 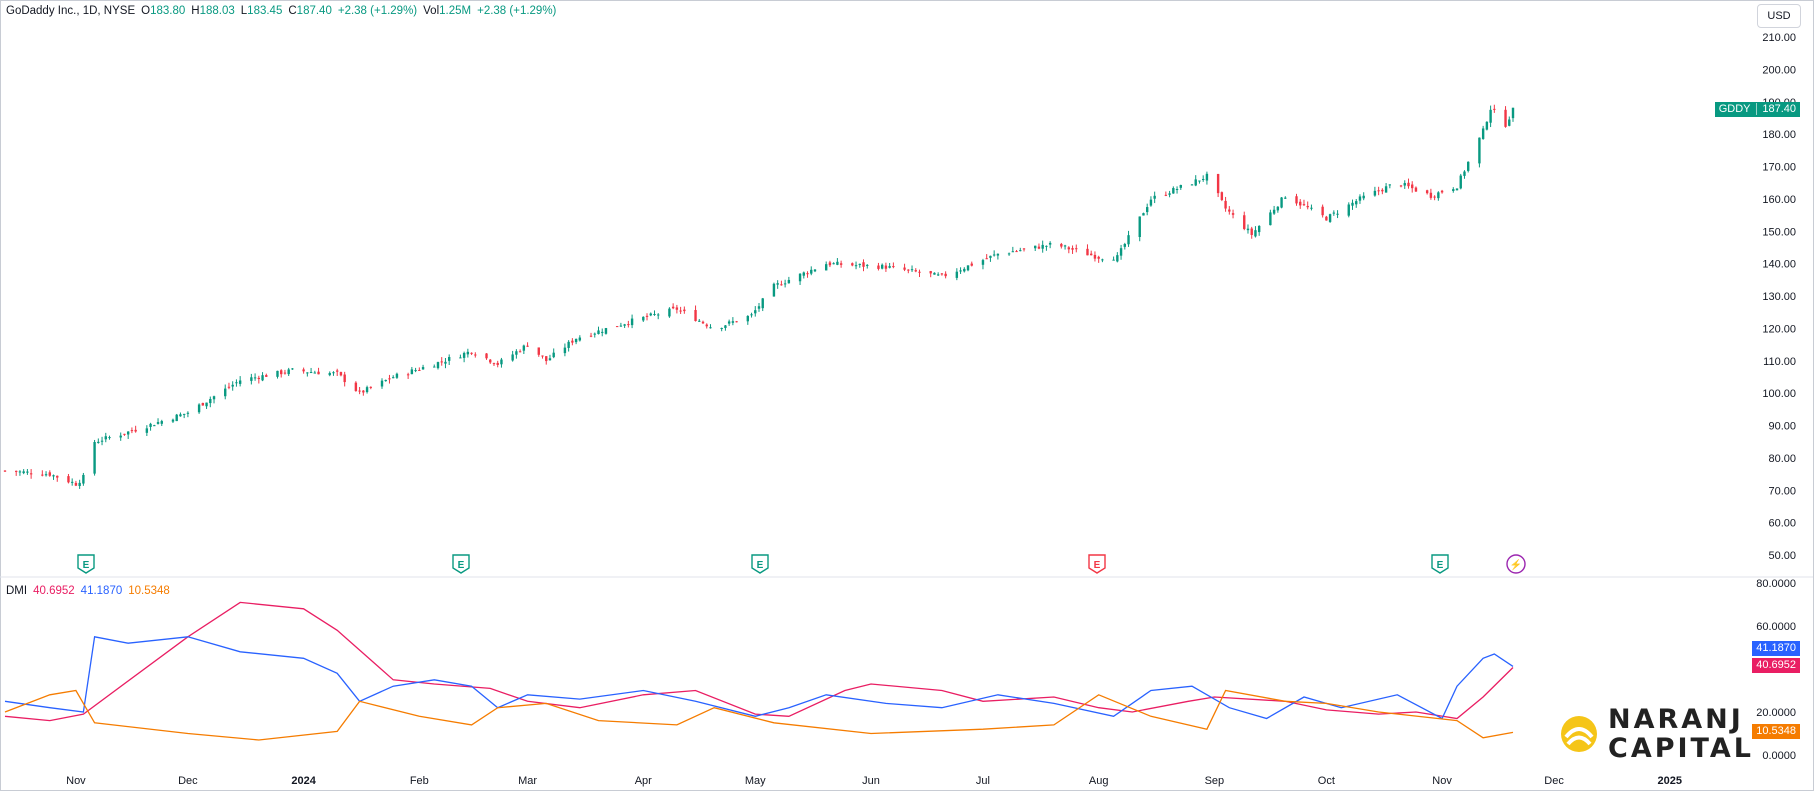 What do you see at coordinates (54, 591) in the screenshot?
I see `dmi-adx-value: 40.6952` at bounding box center [54, 591].